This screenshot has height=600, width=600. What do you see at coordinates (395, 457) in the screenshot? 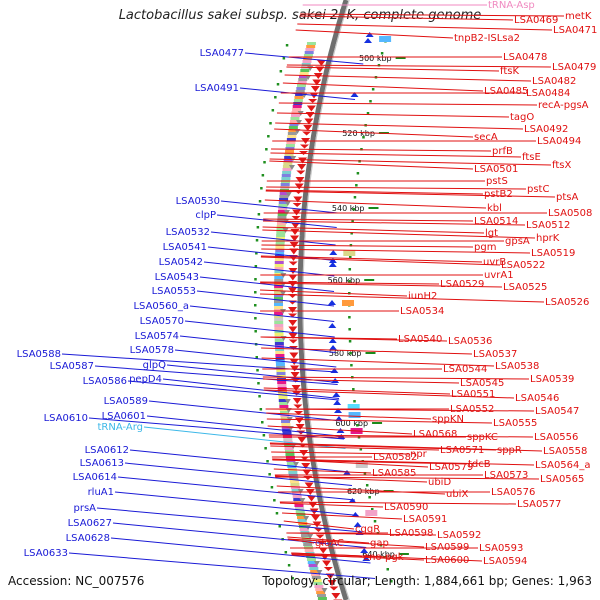
I see `right-gene-label: LSA0582` at bounding box center [395, 457].